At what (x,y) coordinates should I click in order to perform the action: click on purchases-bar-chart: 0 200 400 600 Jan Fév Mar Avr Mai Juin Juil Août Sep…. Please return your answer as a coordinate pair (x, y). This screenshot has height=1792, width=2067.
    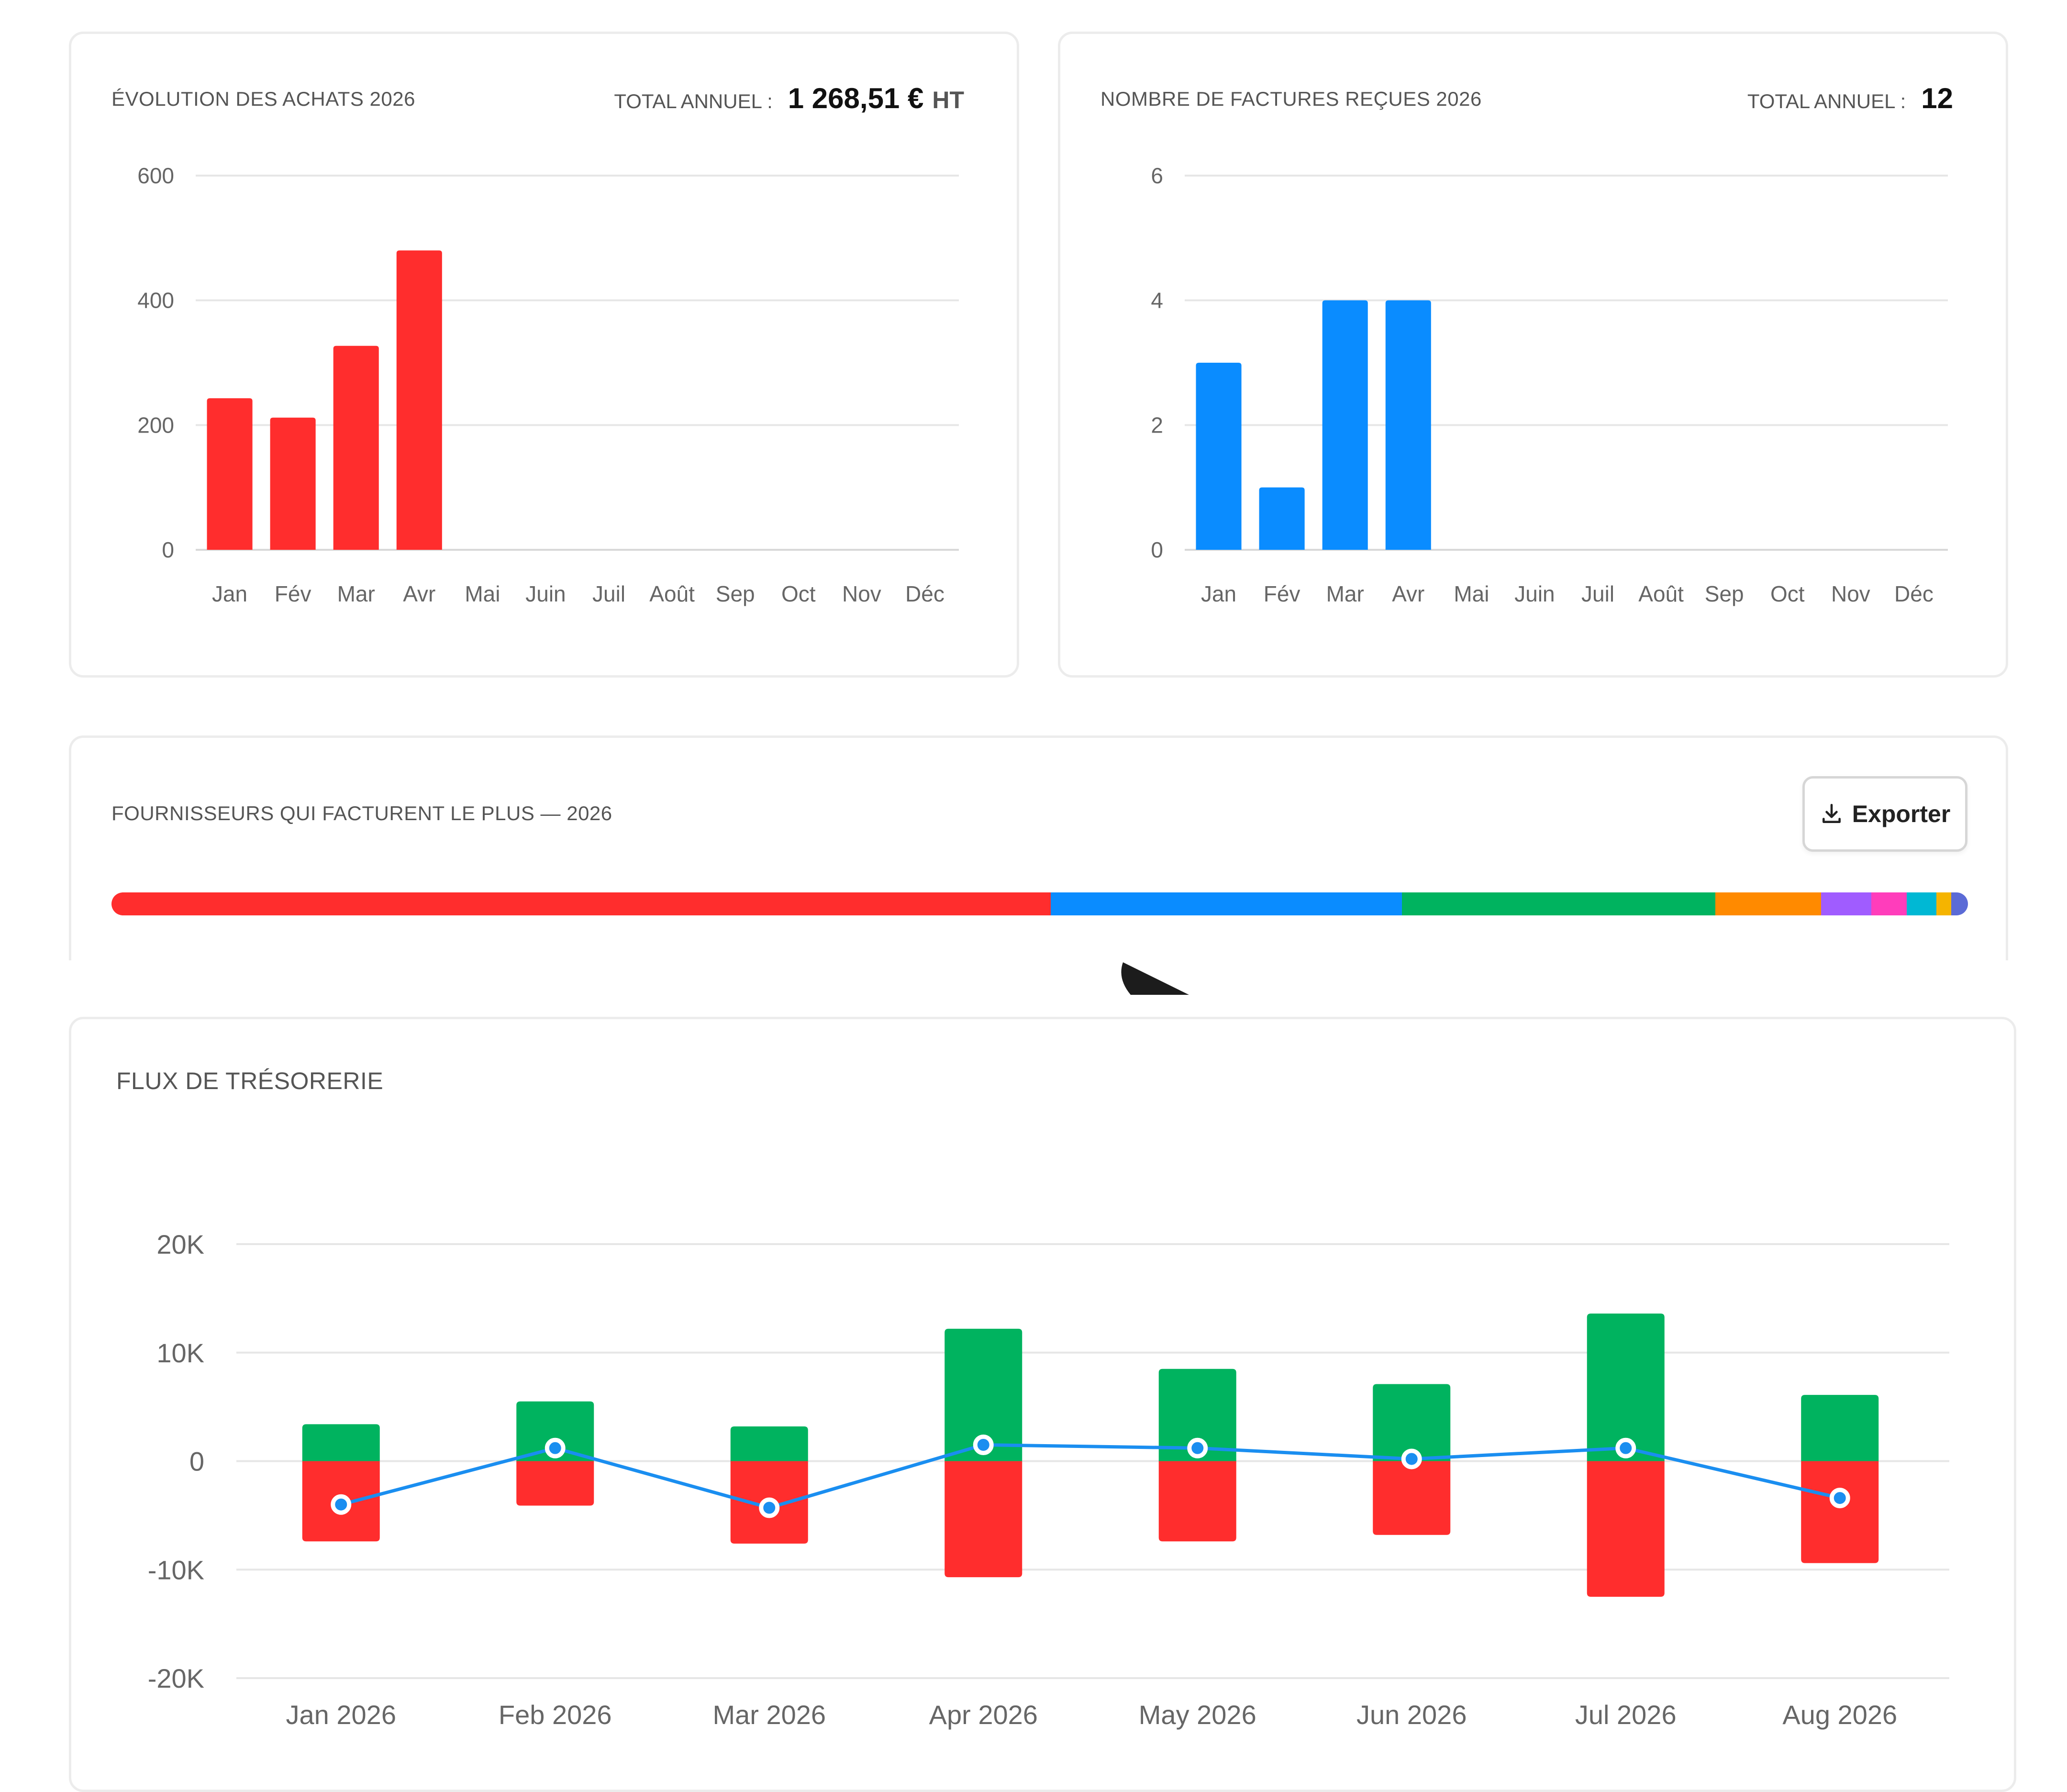
    Looking at the image, I should click on (548, 384).